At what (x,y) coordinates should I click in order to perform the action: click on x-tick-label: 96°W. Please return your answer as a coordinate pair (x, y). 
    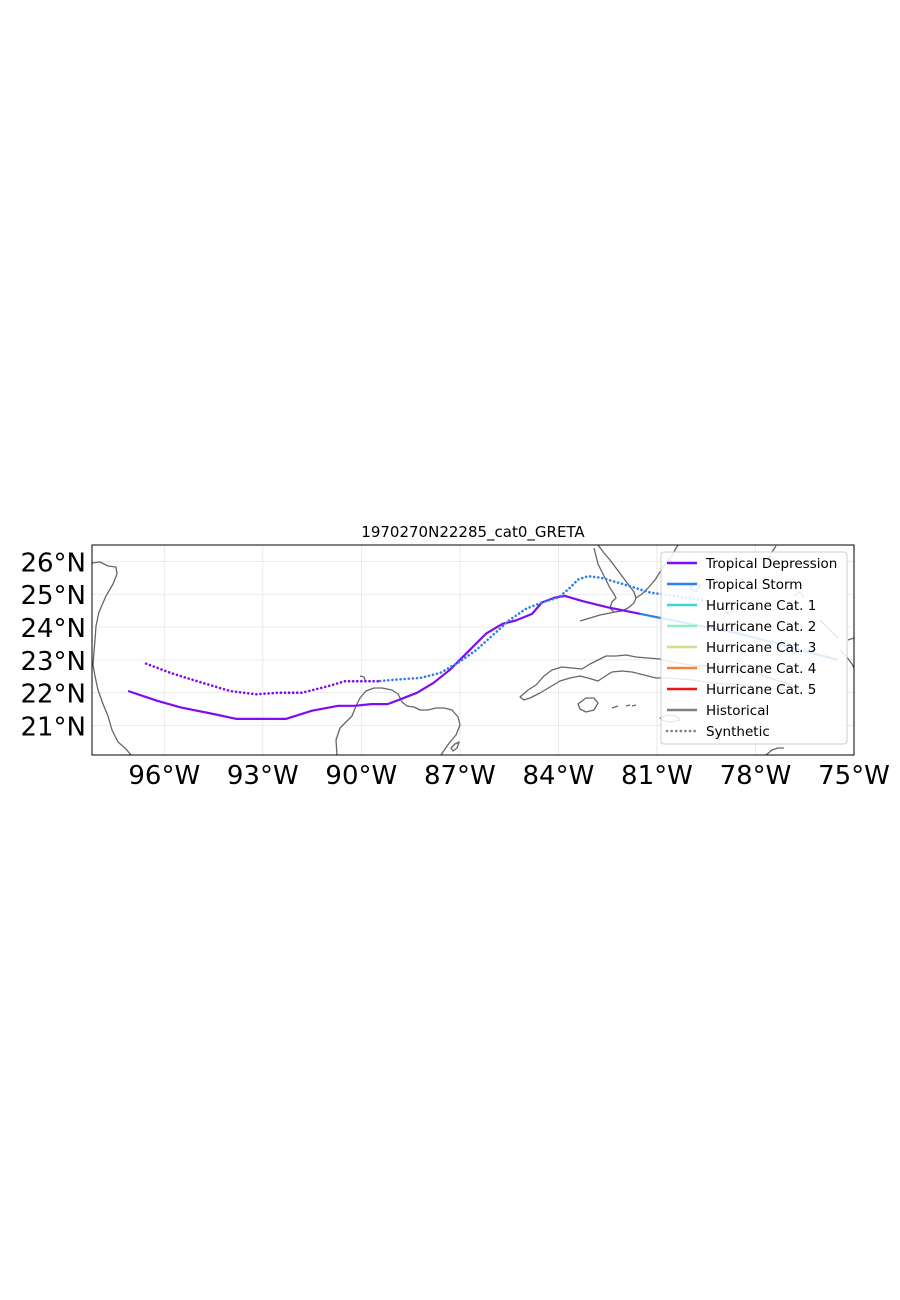
    Looking at the image, I should click on (164, 776).